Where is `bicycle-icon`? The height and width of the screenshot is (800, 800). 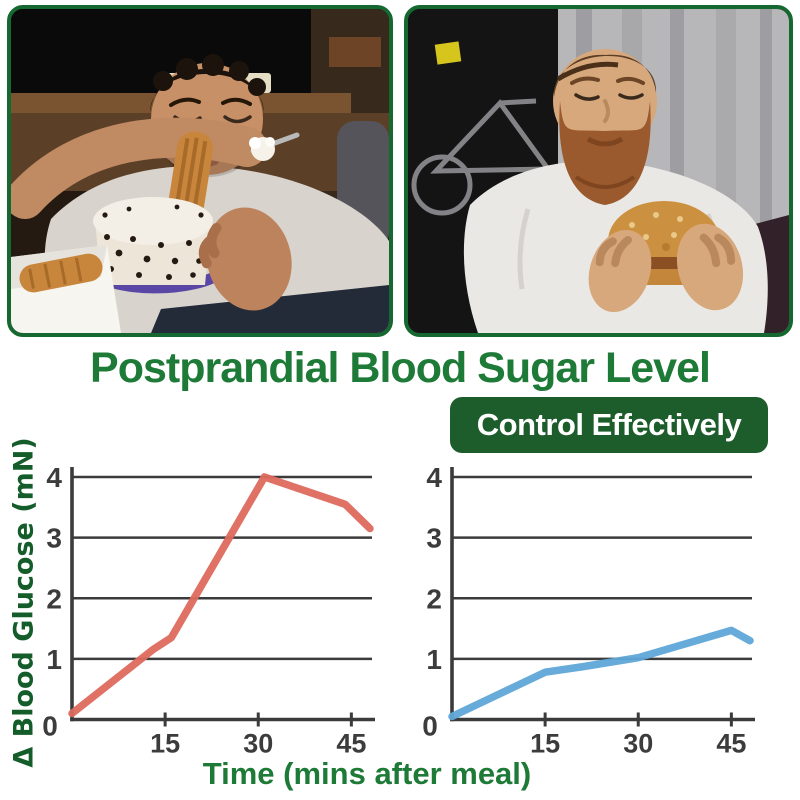 bicycle-icon is located at coordinates (482, 157).